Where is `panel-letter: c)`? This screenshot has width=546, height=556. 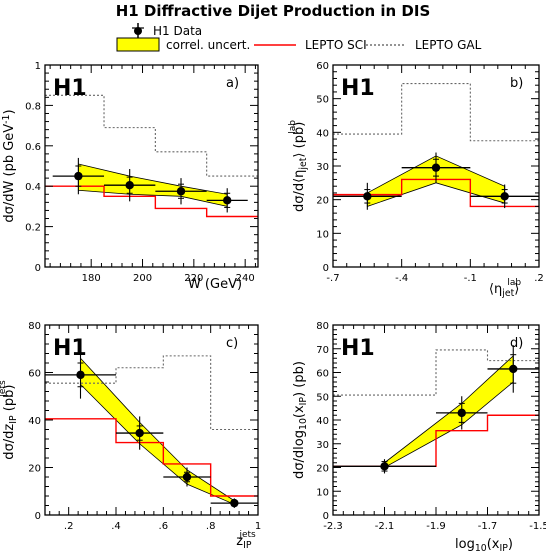 panel-letter: c) is located at coordinates (232, 343).